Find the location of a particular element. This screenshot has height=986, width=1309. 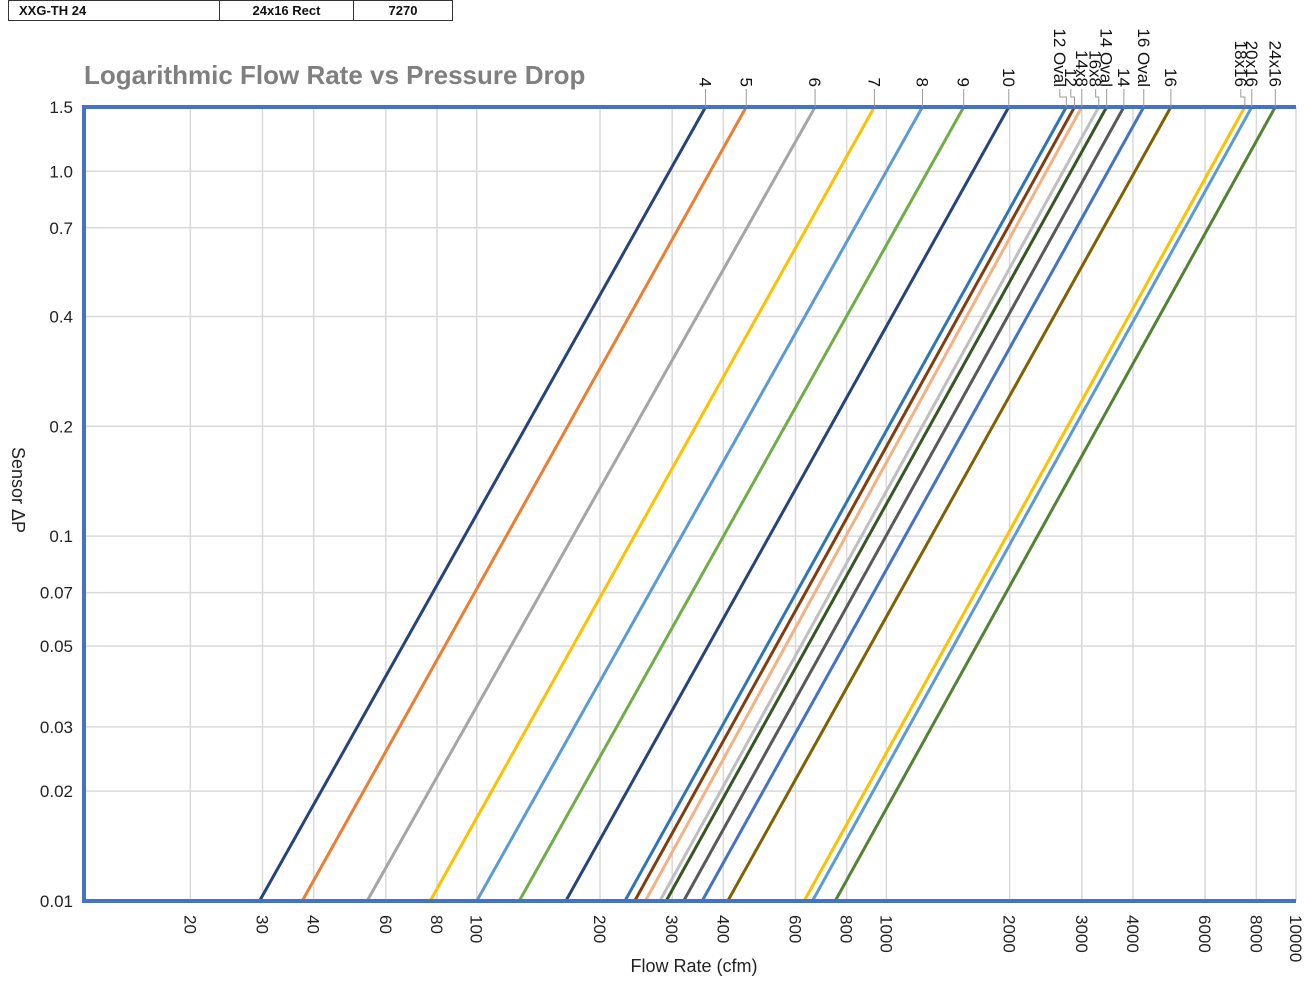

x-tick-label: 8000 is located at coordinates (1255, 934).